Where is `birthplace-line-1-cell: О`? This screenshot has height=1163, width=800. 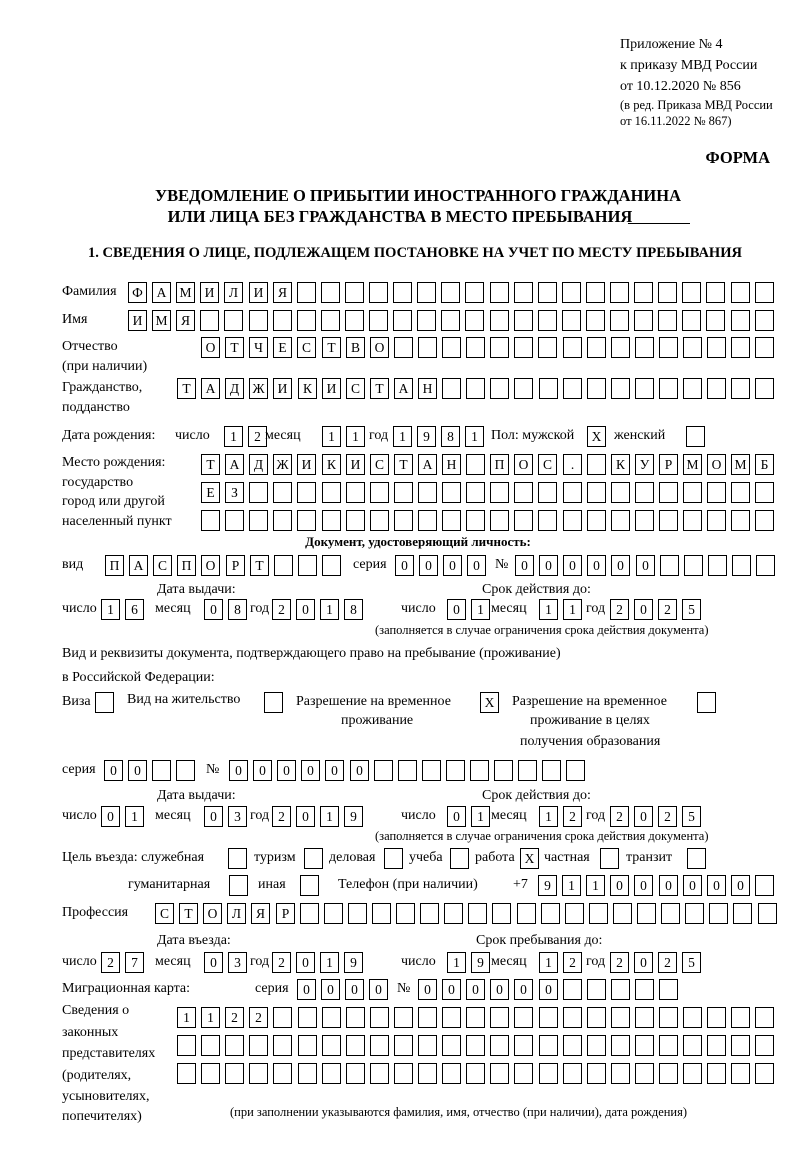 birthplace-line-1-cell: О is located at coordinates (716, 464).